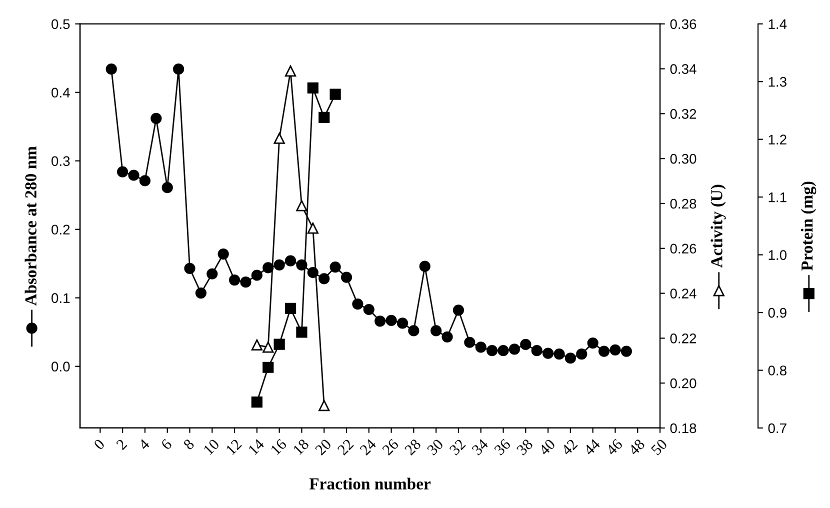 The height and width of the screenshot is (508, 830). What do you see at coordinates (435, 447) in the screenshot?
I see `x-tick-label: 30` at bounding box center [435, 447].